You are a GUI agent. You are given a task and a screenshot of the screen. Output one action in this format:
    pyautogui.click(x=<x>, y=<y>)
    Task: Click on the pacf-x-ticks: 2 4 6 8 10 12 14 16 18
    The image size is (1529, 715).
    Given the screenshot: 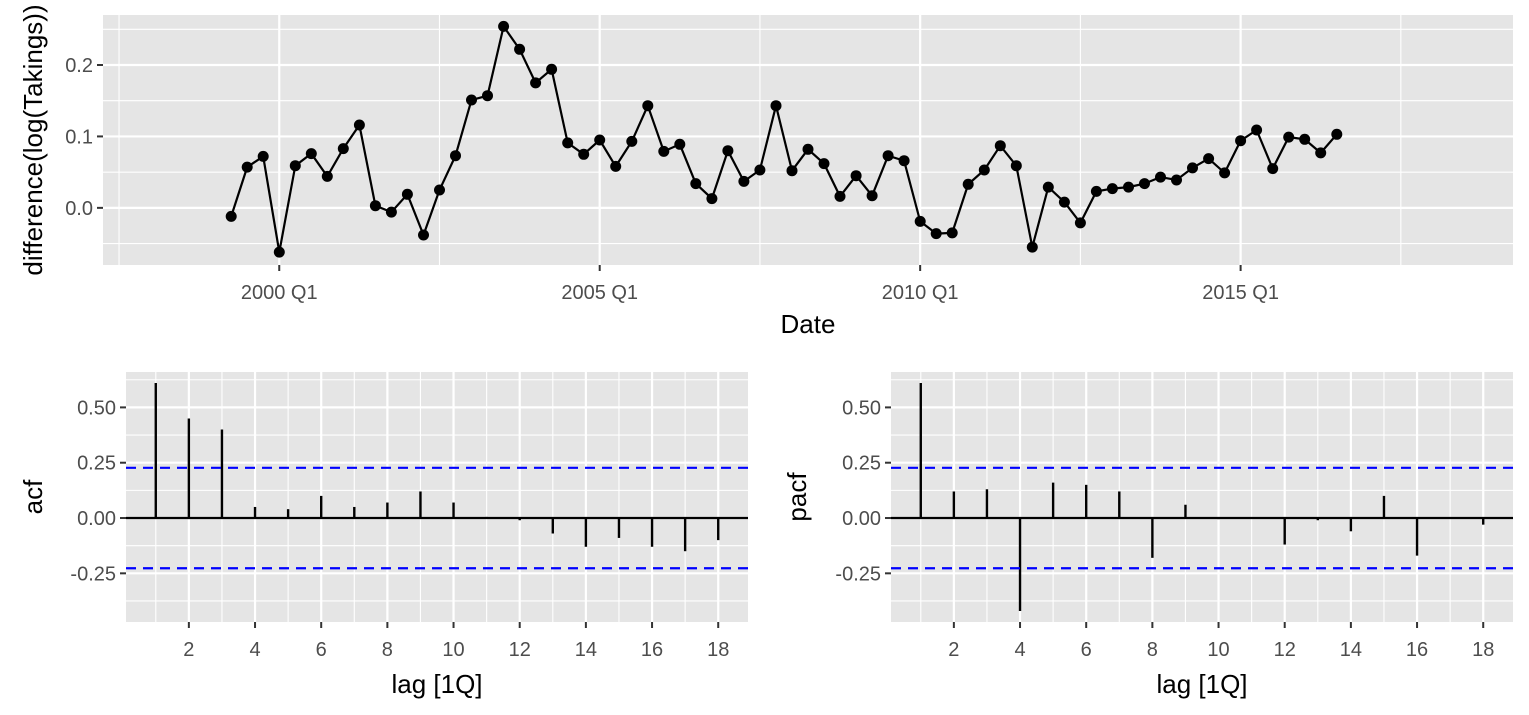 What is the action you would take?
    pyautogui.click(x=1221, y=641)
    